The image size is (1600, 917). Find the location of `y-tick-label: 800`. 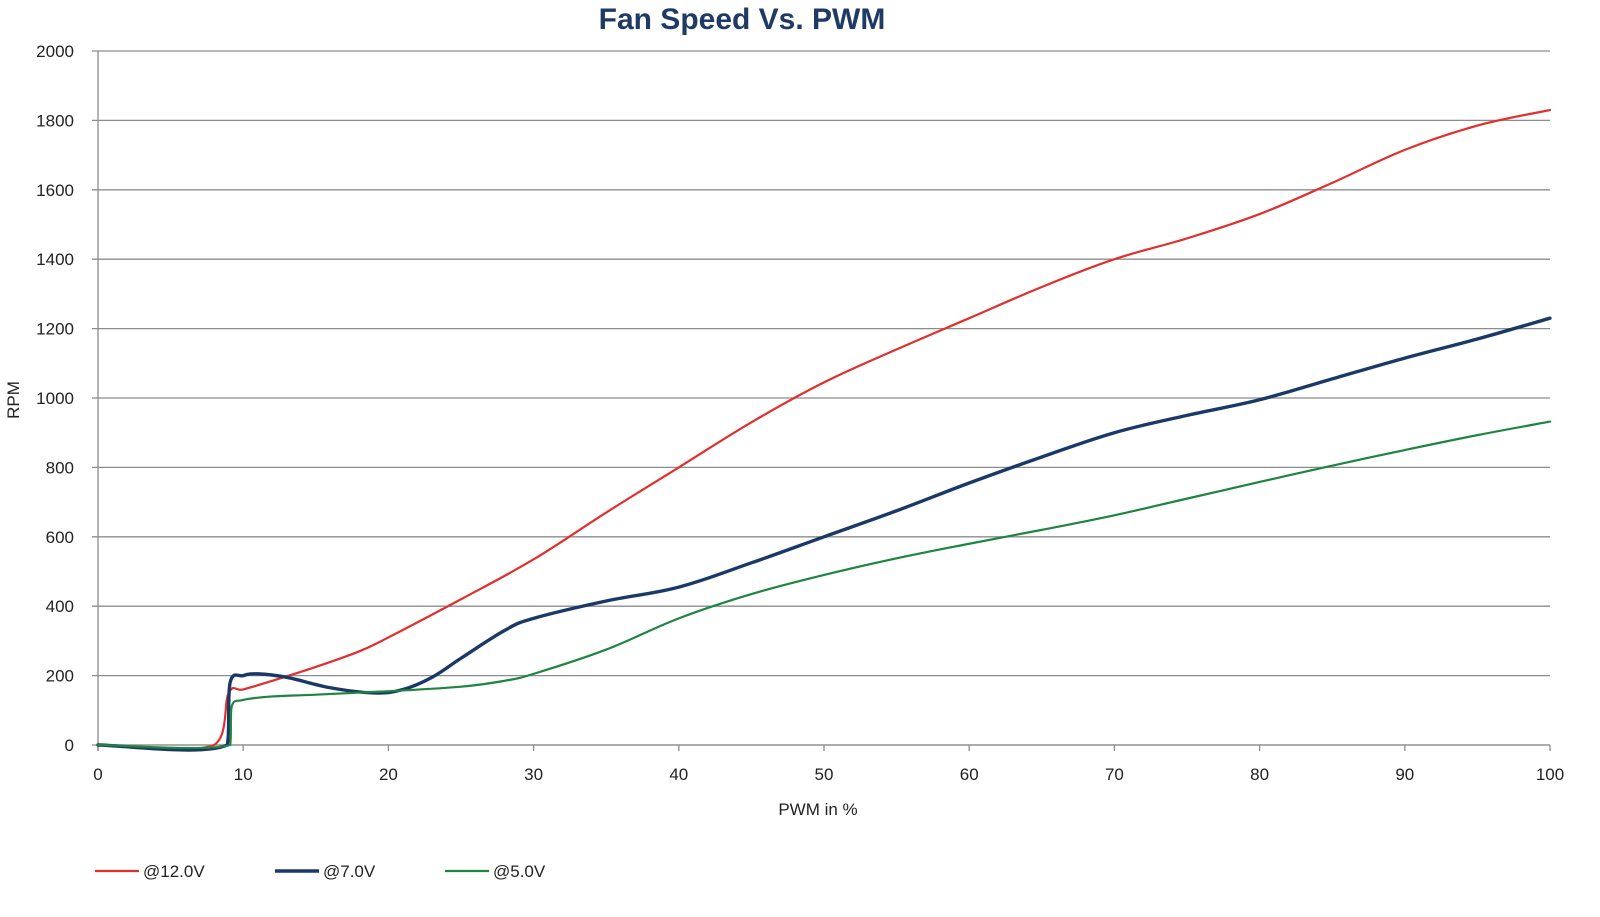

y-tick-label: 800 is located at coordinates (60, 467).